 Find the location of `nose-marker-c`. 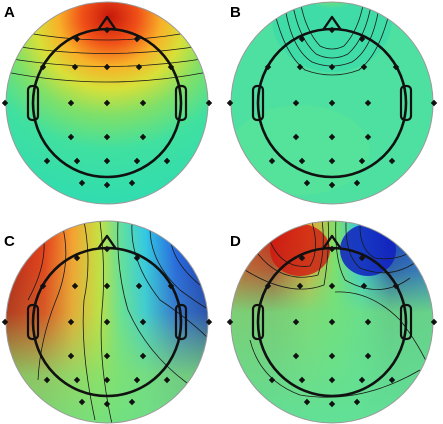

nose-marker-c is located at coordinates (107, 242).